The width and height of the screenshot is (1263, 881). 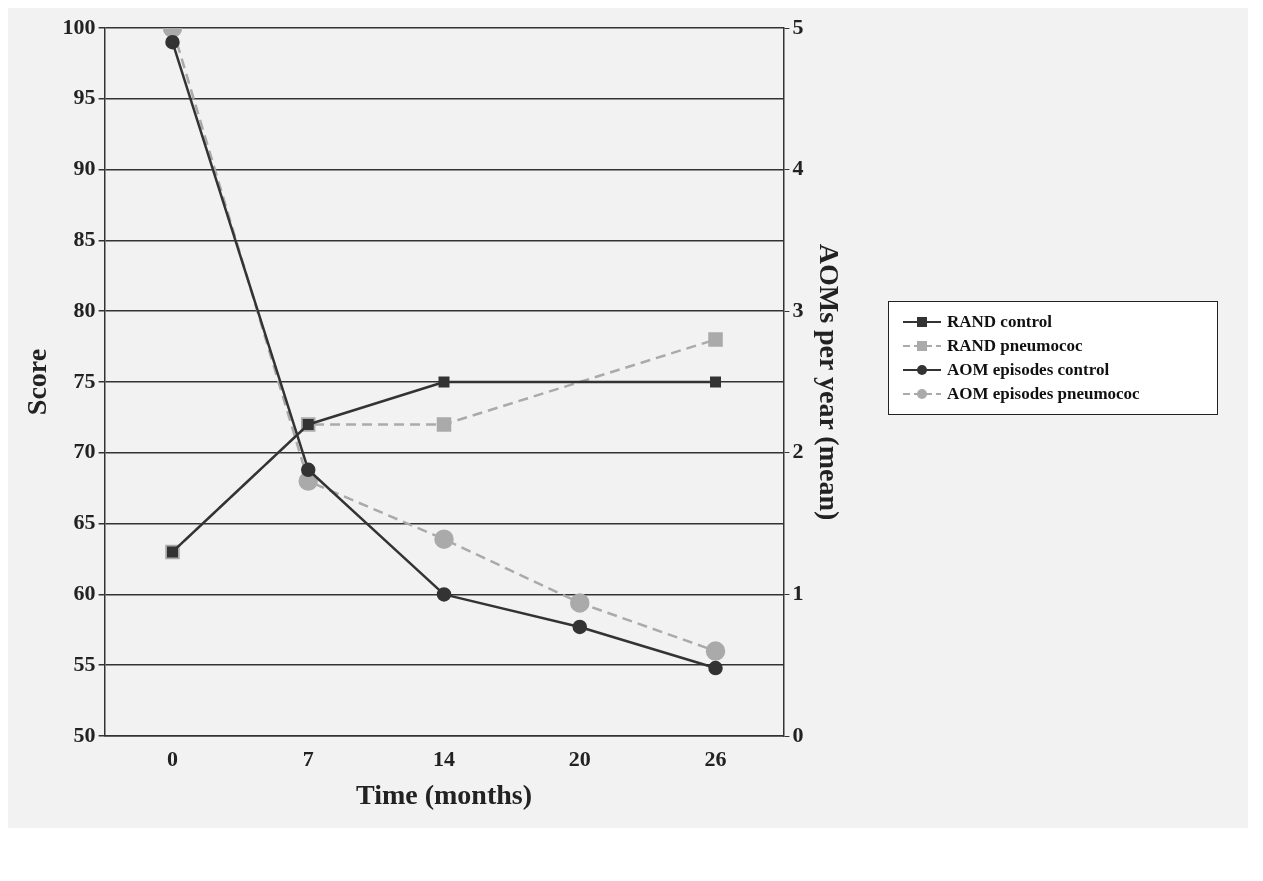 What do you see at coordinates (798, 309) in the screenshot?
I see `y2-tick-label: 3` at bounding box center [798, 309].